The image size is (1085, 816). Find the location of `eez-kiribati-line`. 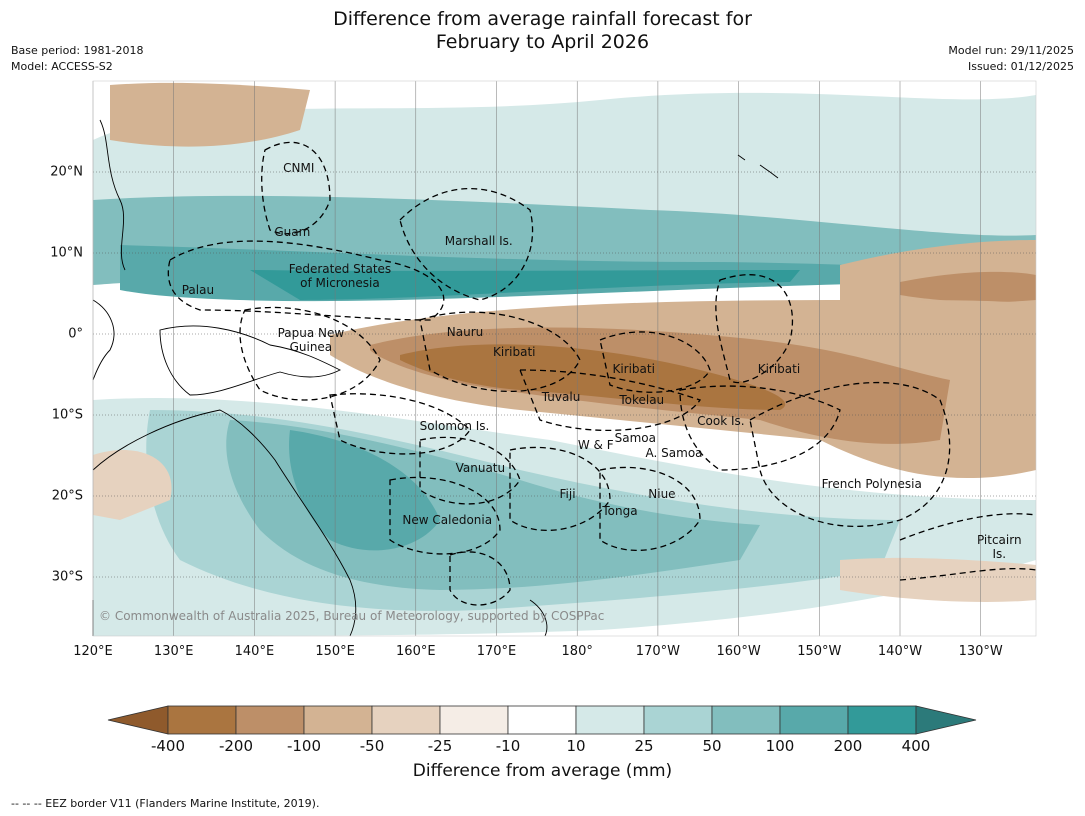

eez-kiribati-line is located at coordinates (754, 329).